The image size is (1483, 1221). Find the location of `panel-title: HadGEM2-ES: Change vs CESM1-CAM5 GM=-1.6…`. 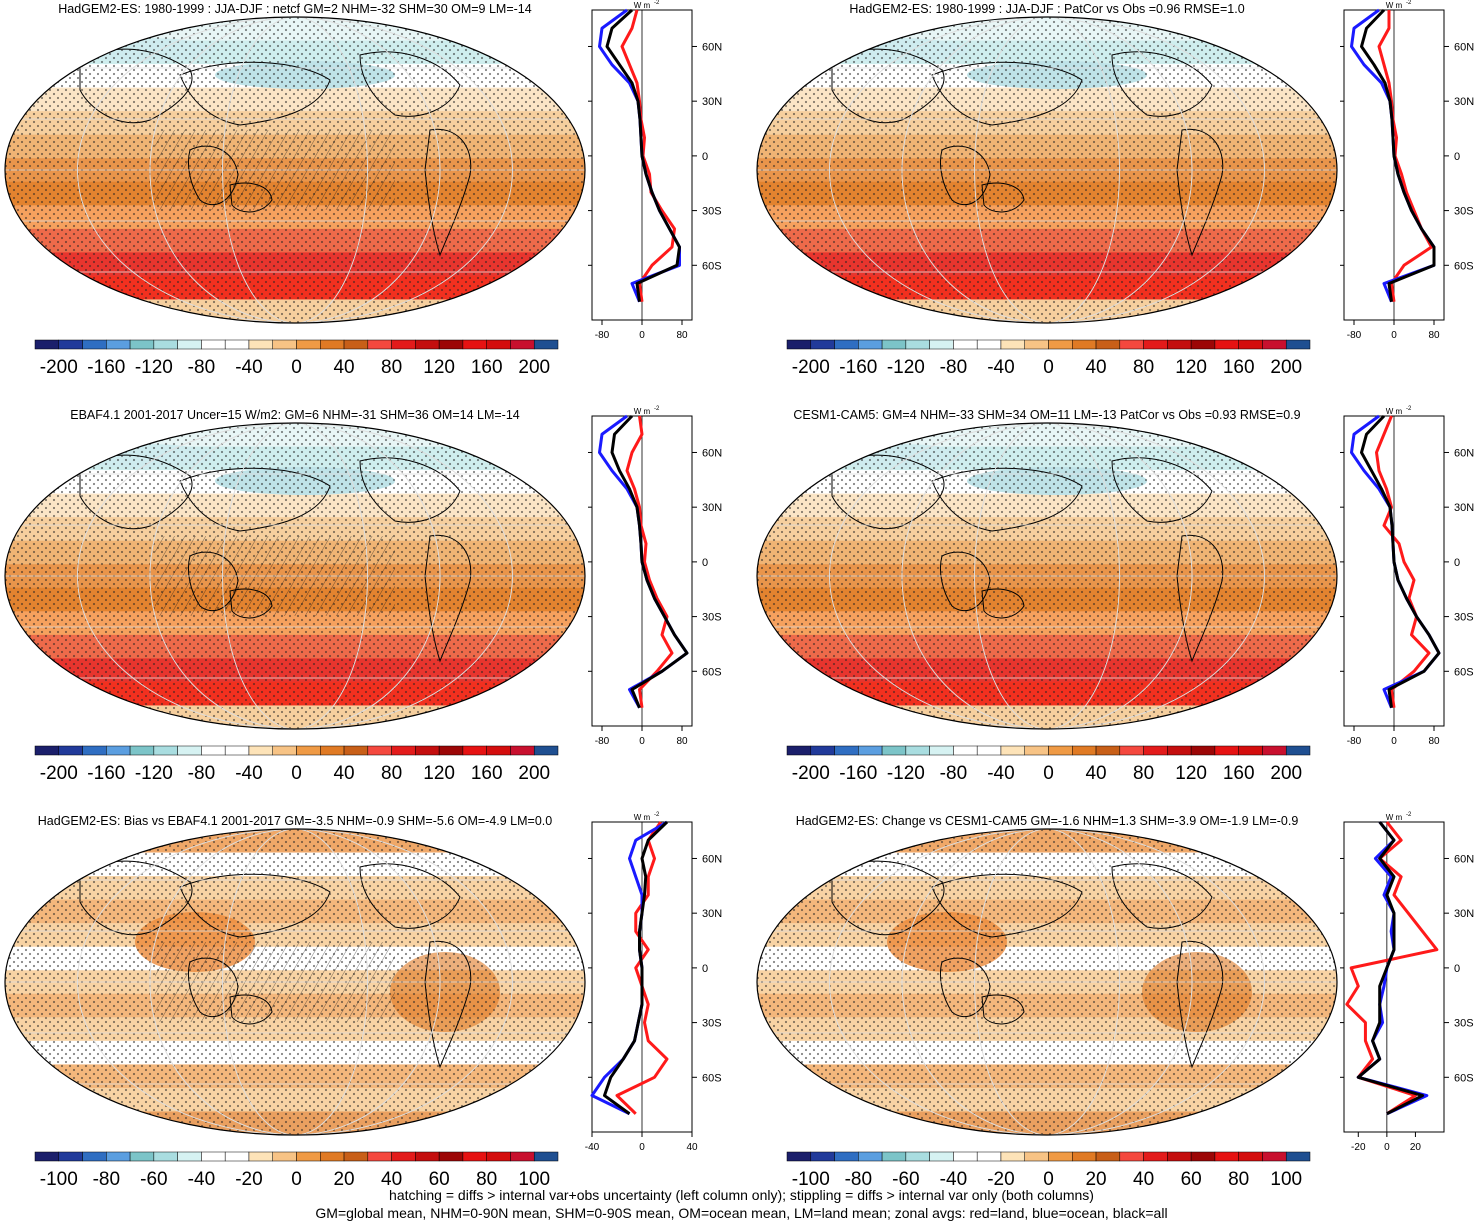

panel-title: HadGEM2-ES: Change vs CESM1-CAM5 GM=-1.6… is located at coordinates (1047, 821).